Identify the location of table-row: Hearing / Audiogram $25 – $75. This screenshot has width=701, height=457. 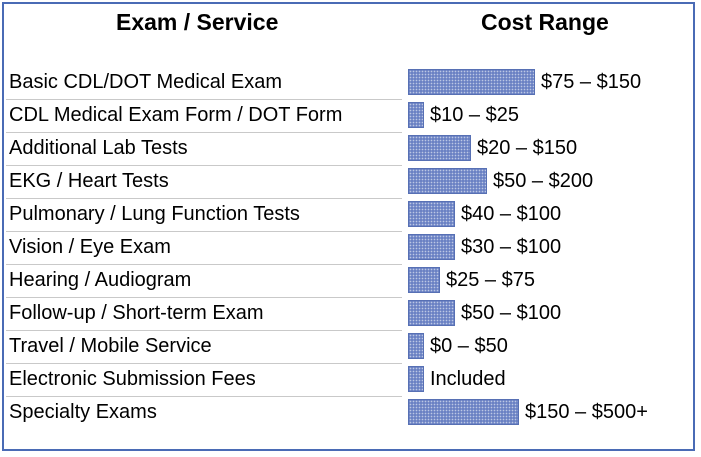
(348, 281).